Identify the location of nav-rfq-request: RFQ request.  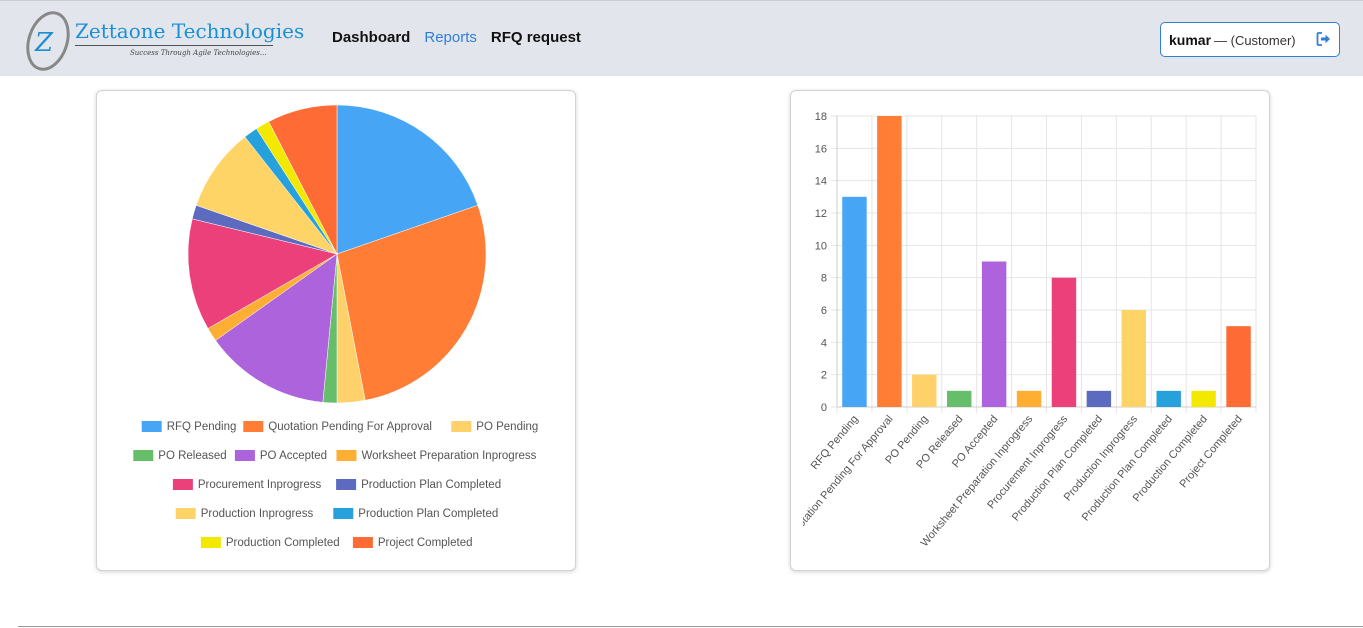
(535, 37).